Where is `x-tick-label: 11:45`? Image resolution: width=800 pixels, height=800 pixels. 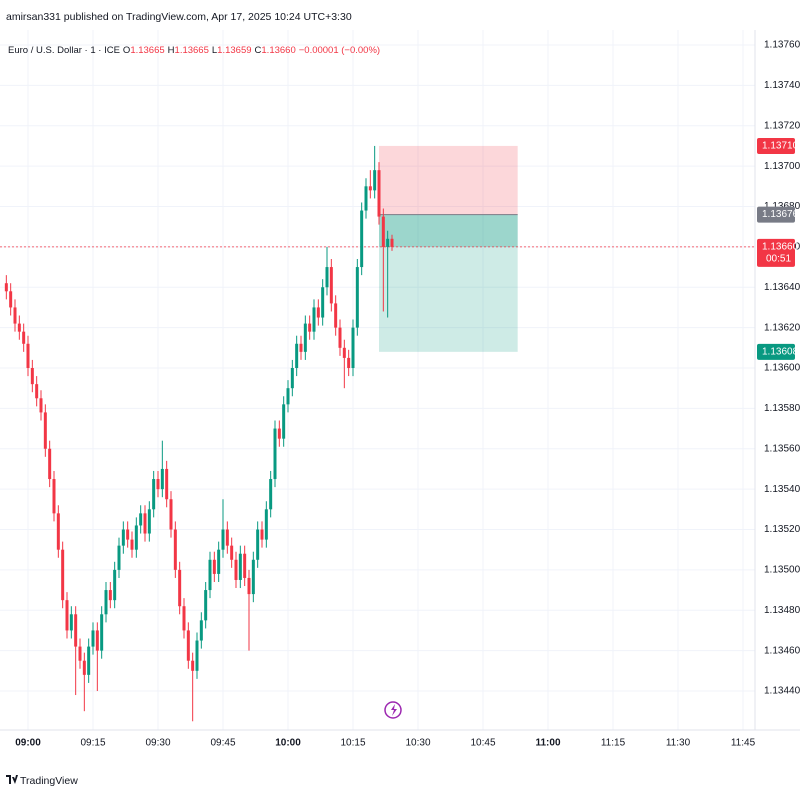
x-tick-label: 11:45 is located at coordinates (743, 743).